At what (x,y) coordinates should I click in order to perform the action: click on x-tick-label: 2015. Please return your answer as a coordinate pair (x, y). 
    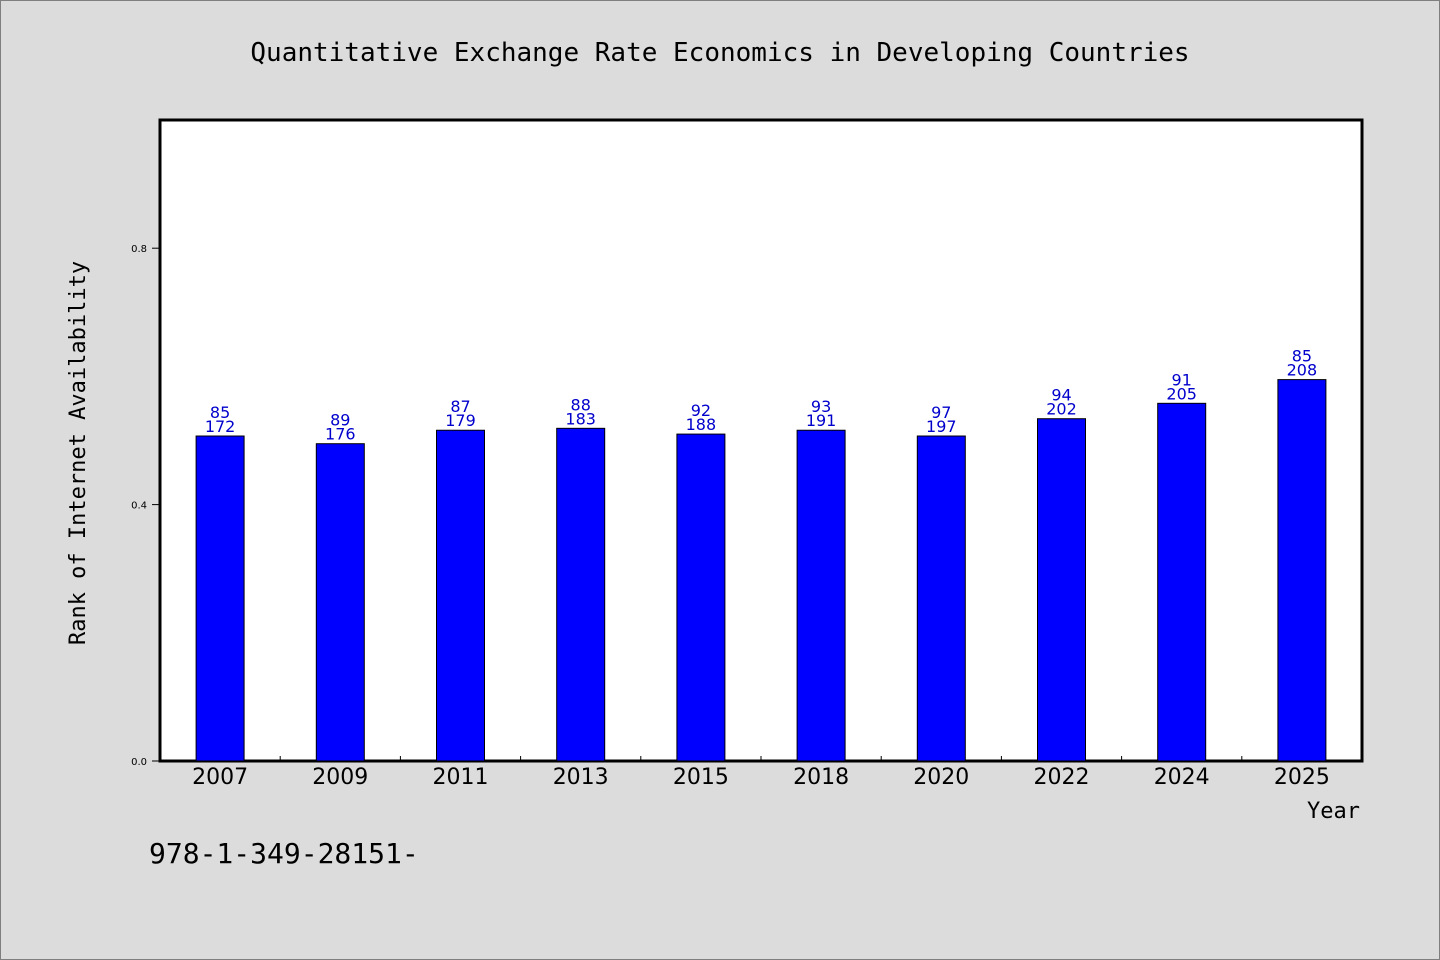
    Looking at the image, I should click on (701, 777).